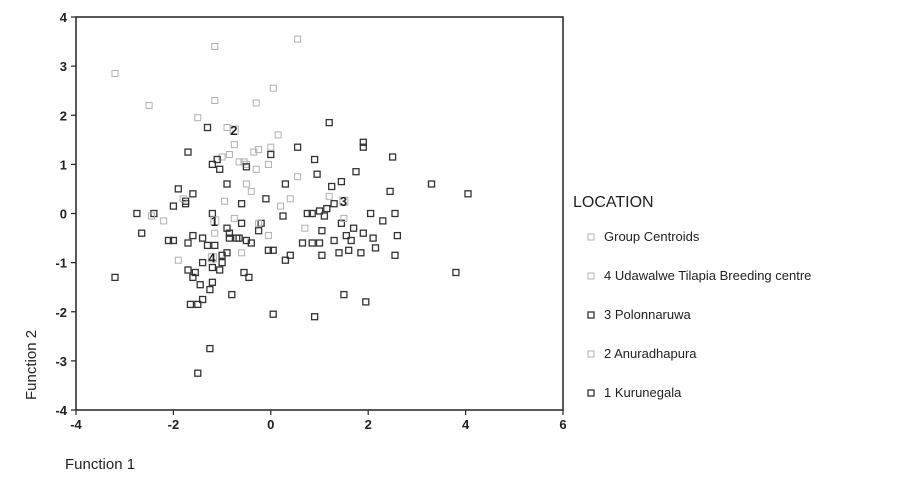 Image resolution: width=910 pixels, height=490 pixels. What do you see at coordinates (61, 361) in the screenshot?
I see `y-tick-label: -3` at bounding box center [61, 361].